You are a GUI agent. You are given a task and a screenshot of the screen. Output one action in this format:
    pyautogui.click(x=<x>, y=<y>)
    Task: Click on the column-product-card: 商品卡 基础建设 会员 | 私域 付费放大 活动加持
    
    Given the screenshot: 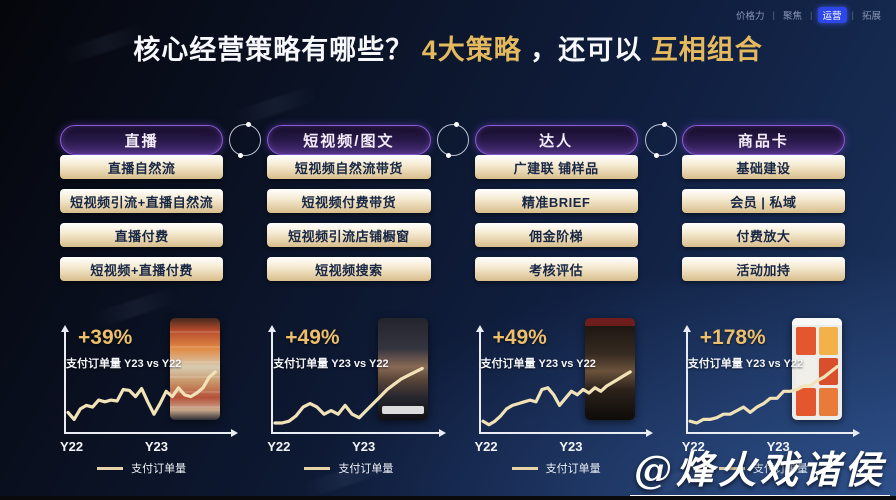 What is the action you would take?
    pyautogui.click(x=763, y=203)
    